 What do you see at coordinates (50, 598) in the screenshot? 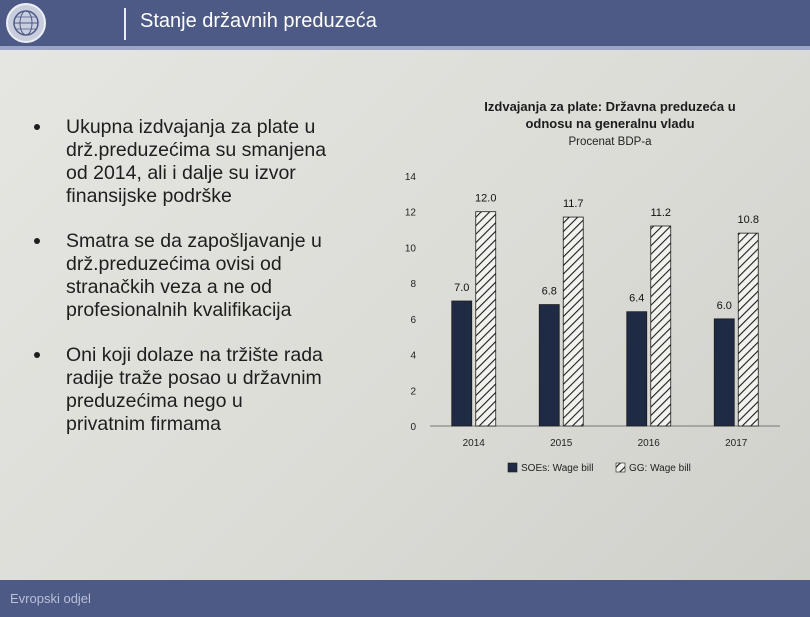
I see `footer-label: Evropski odjel` at bounding box center [50, 598].